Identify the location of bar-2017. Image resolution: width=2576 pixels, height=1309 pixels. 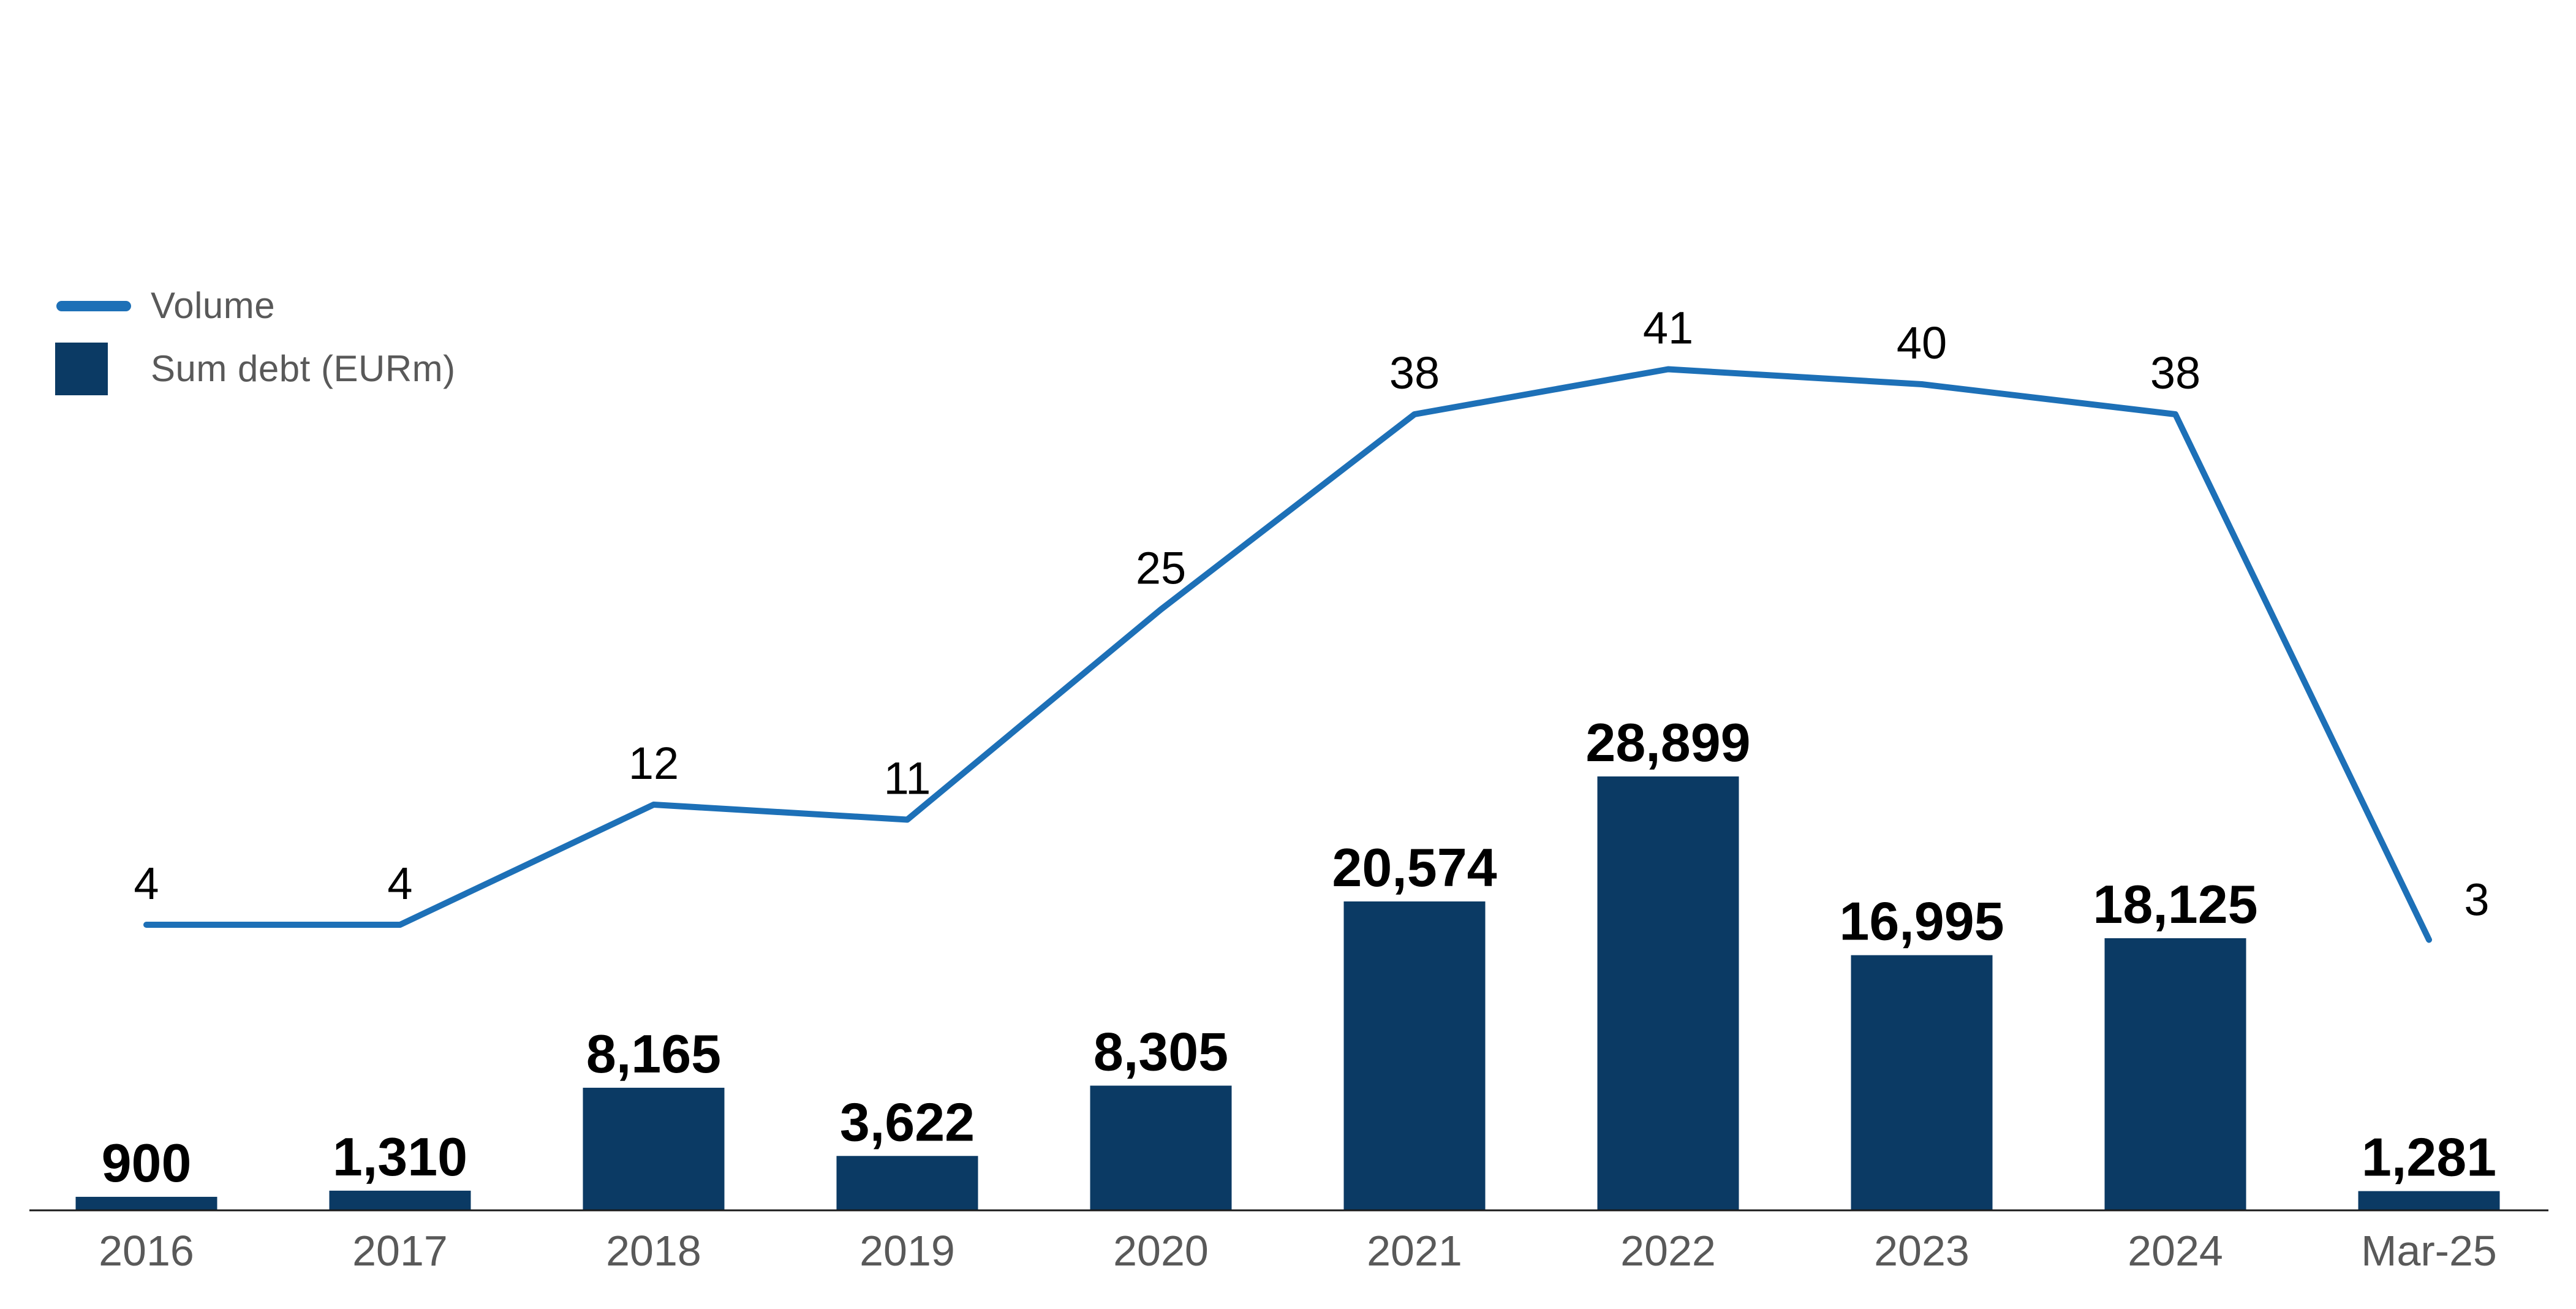
(400, 1200).